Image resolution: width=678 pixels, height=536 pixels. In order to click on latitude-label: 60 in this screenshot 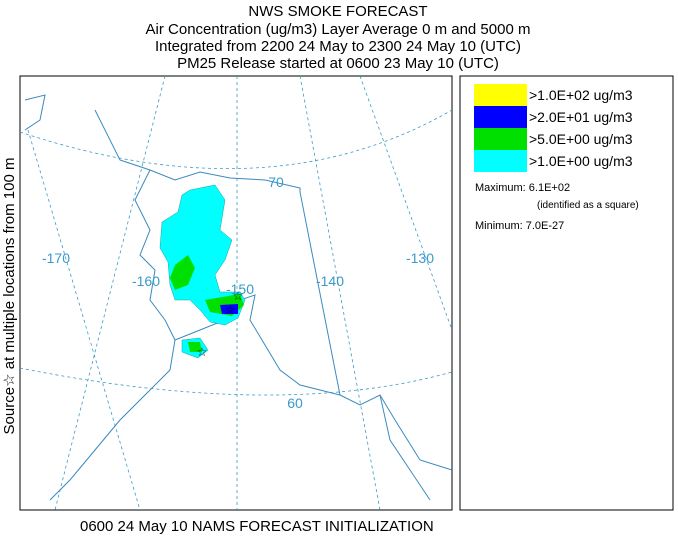, I will do `click(295, 403)`.